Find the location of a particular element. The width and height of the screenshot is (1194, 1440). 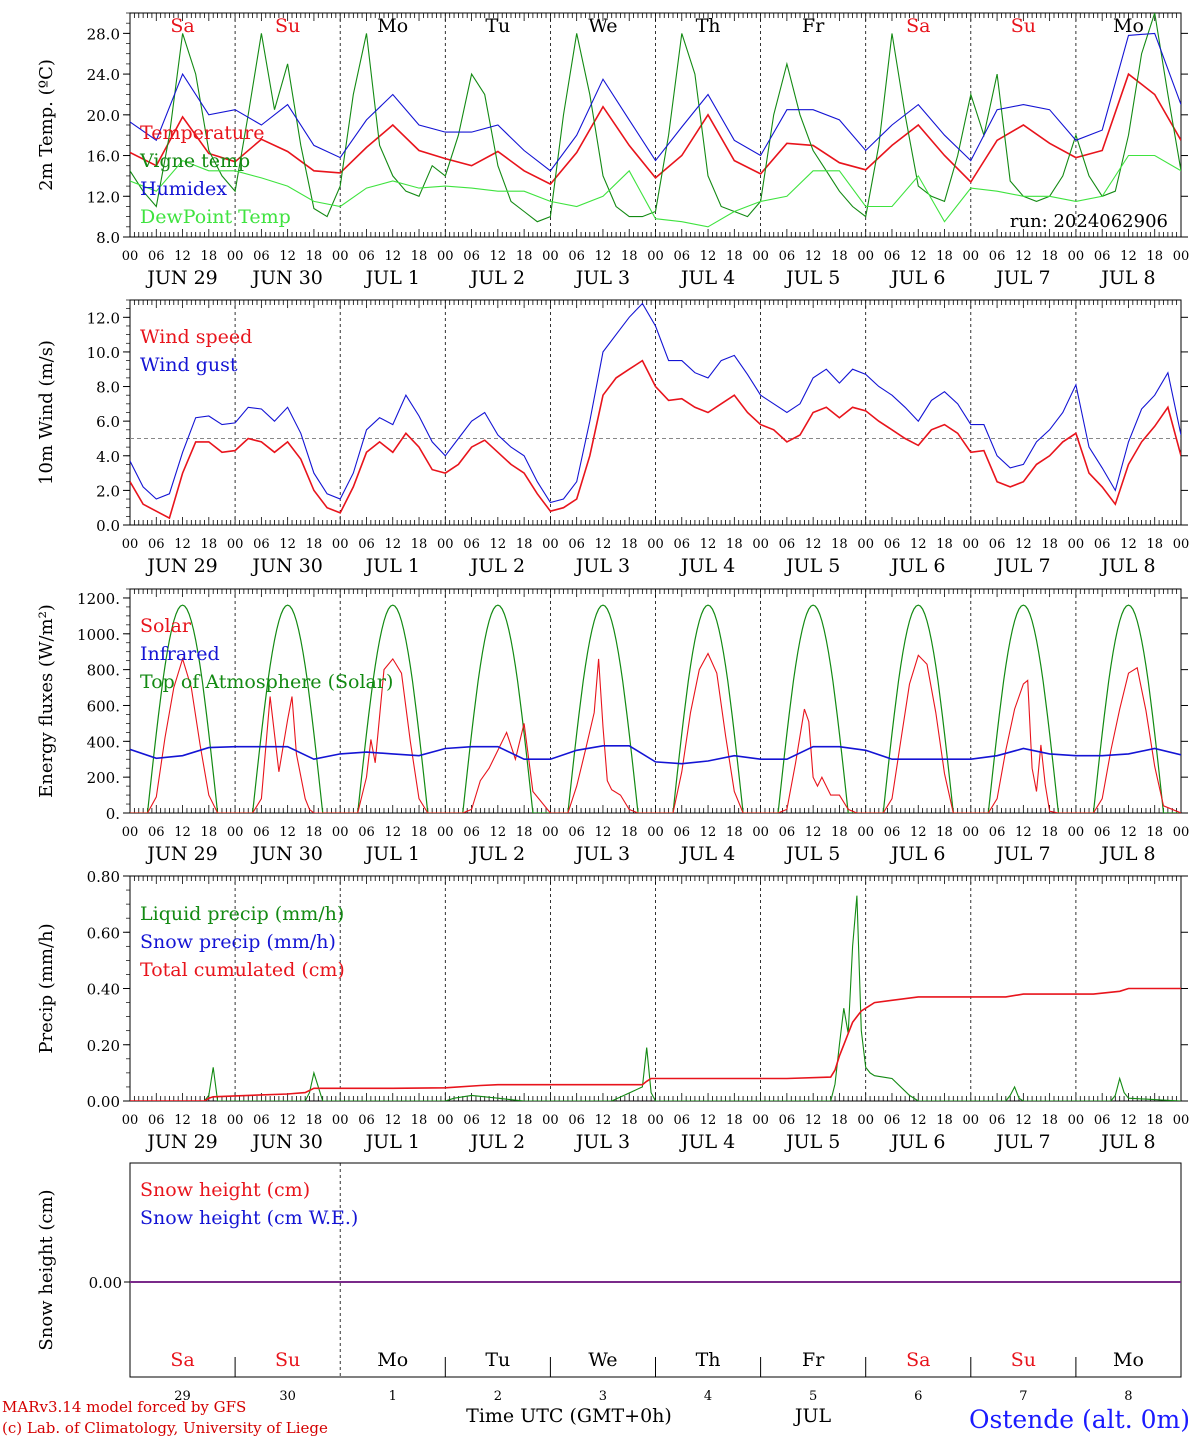

date-label: JUL 6 is located at coordinates (917, 278).